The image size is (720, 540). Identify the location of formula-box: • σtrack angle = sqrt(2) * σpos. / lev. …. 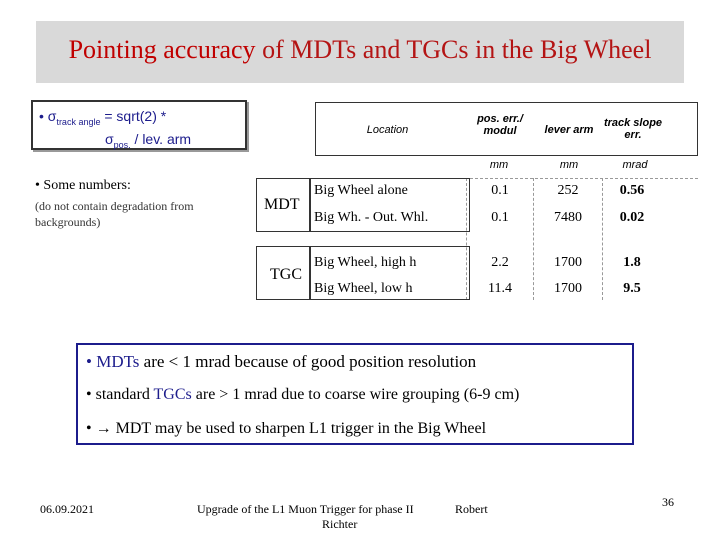
(139, 125).